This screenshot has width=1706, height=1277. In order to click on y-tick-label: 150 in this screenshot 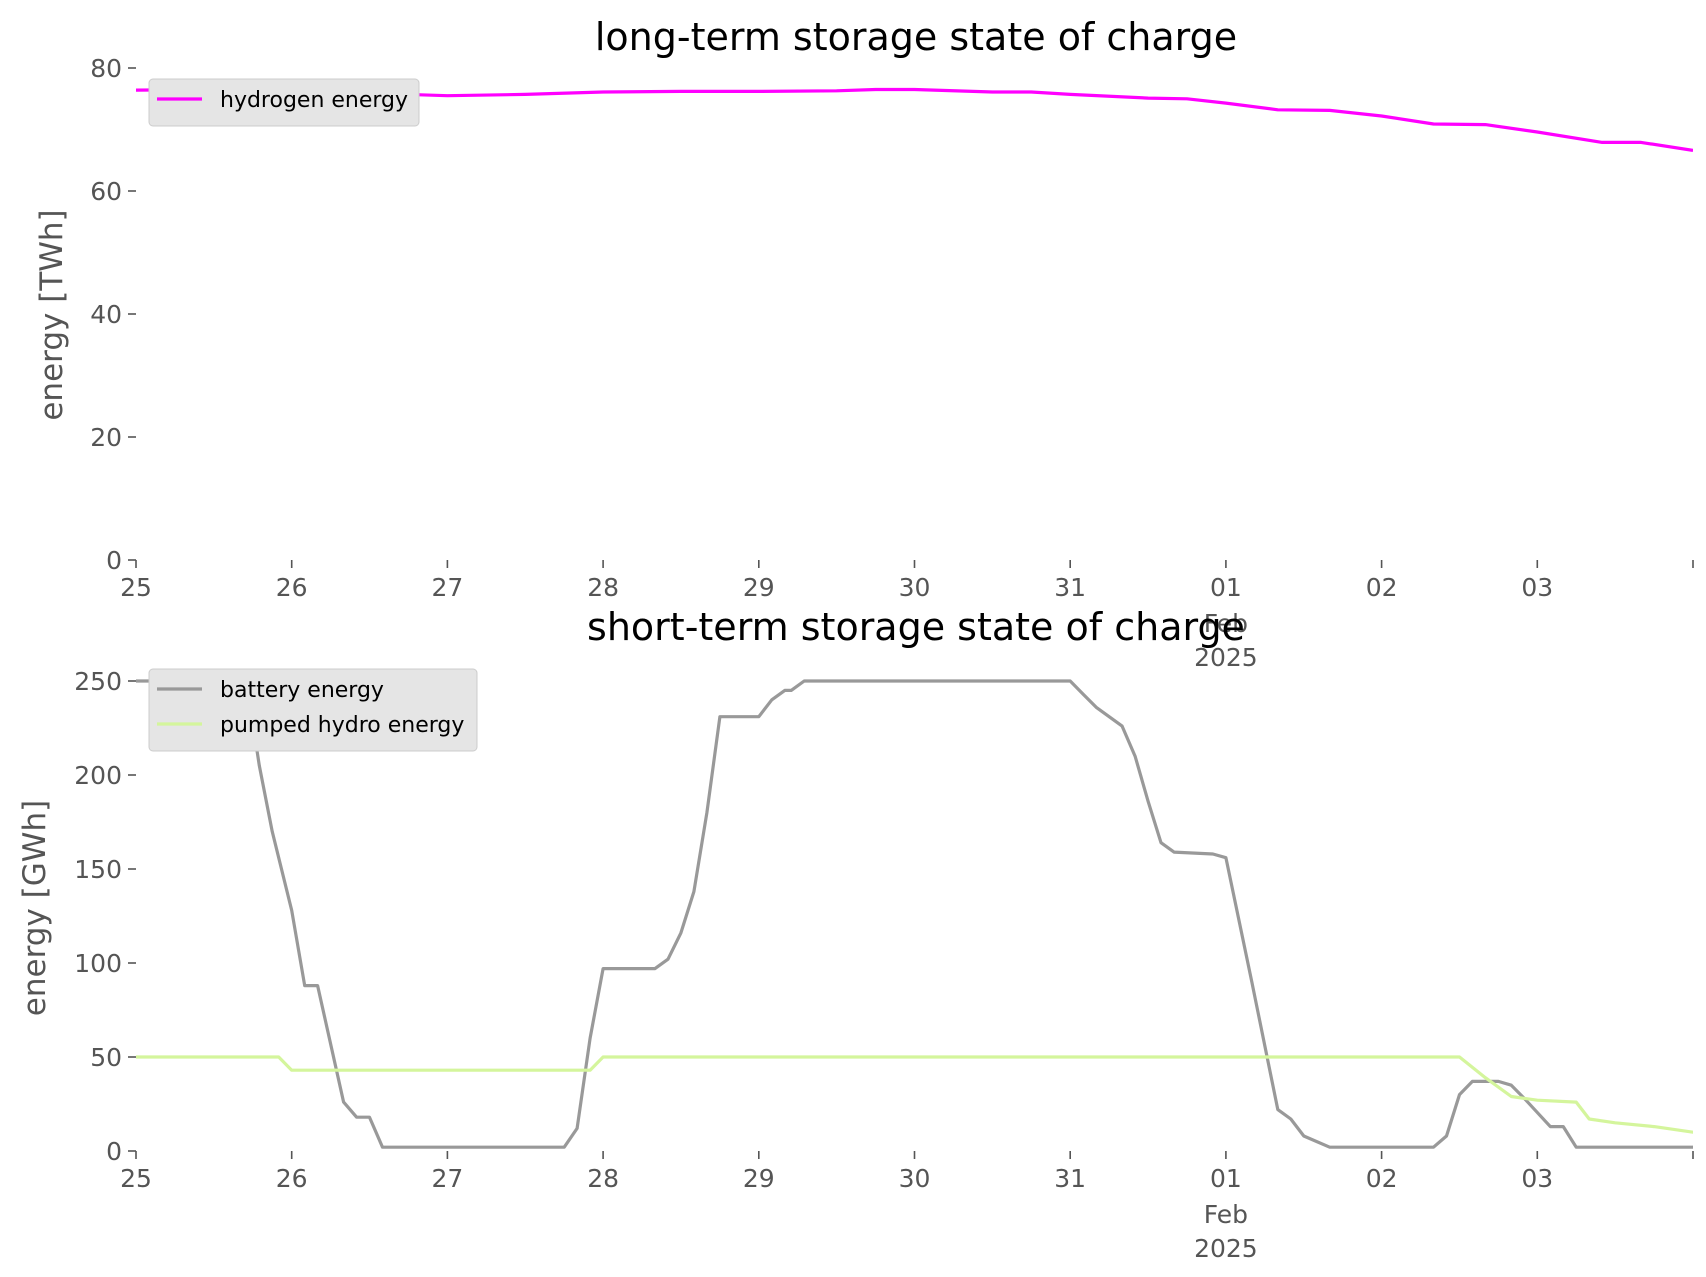, I will do `click(98, 869)`.